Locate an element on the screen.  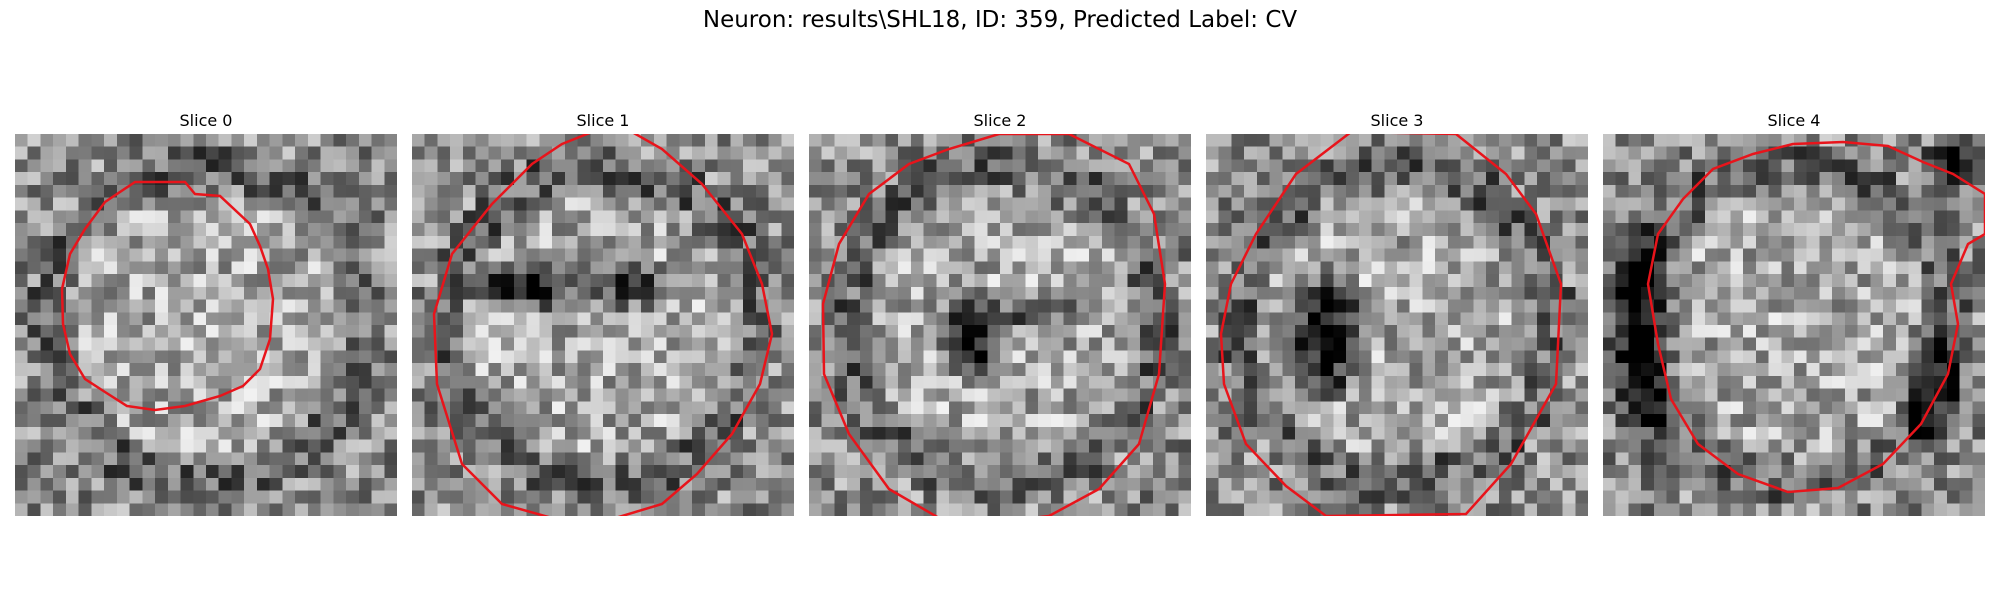
slice-panel: Slice 1 is located at coordinates (603, 313).